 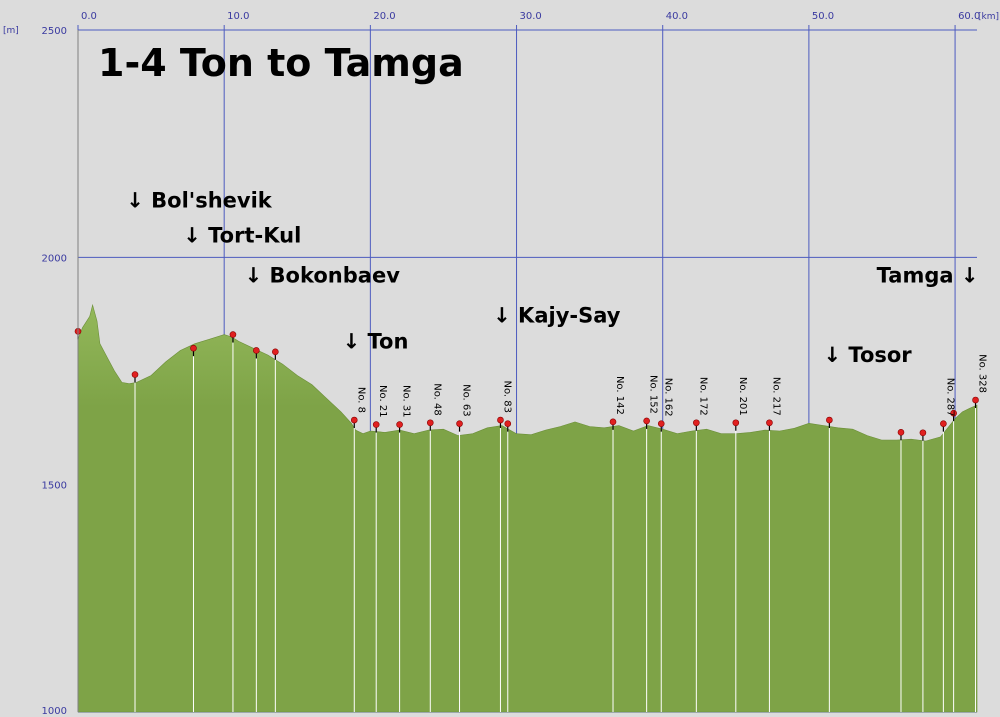 What do you see at coordinates (406, 401) in the screenshot?
I see `waypoint-label: No. 31` at bounding box center [406, 401].